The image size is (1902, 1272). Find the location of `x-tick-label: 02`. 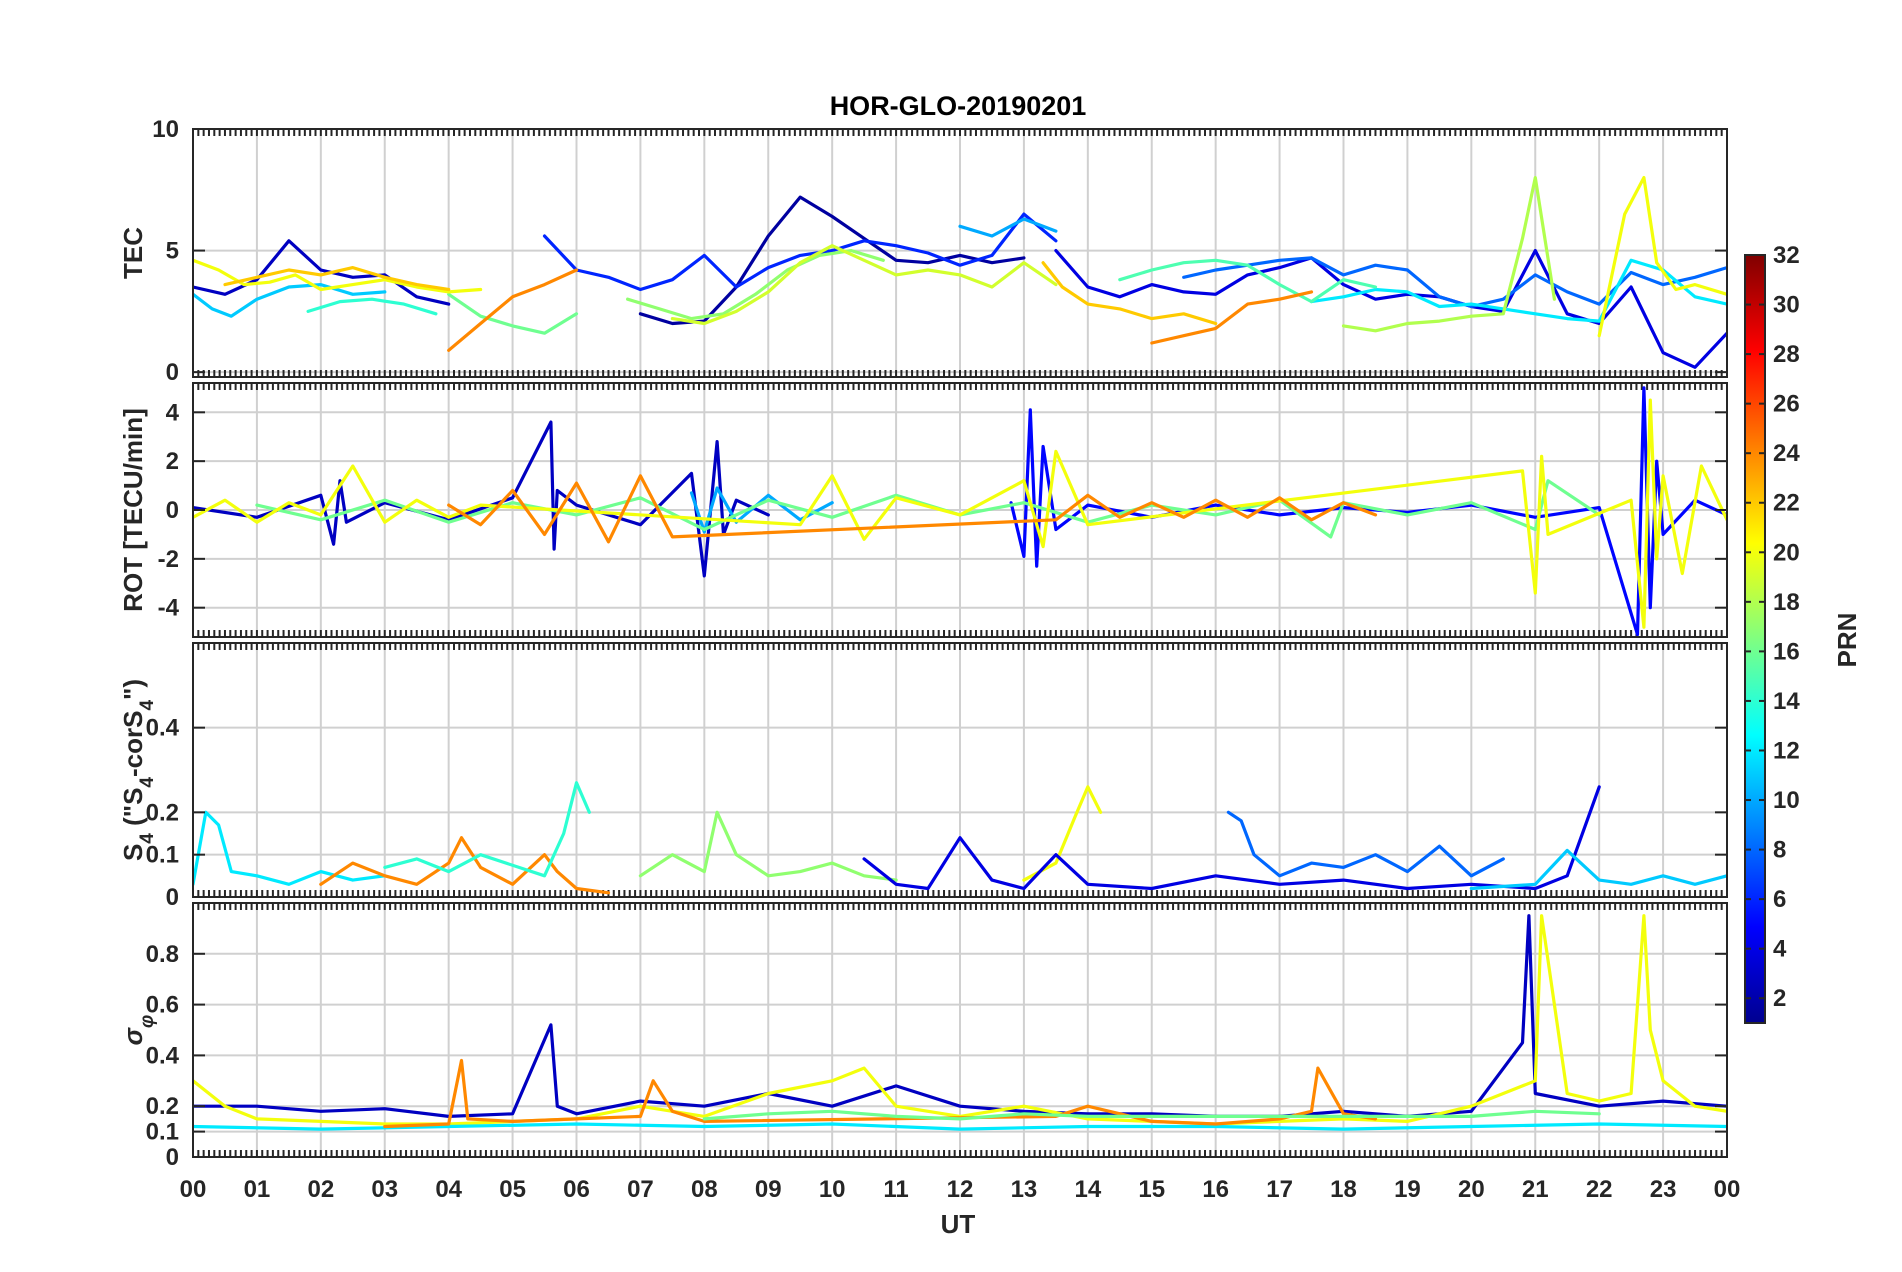

x-tick-label: 02 is located at coordinates (320, 1189).